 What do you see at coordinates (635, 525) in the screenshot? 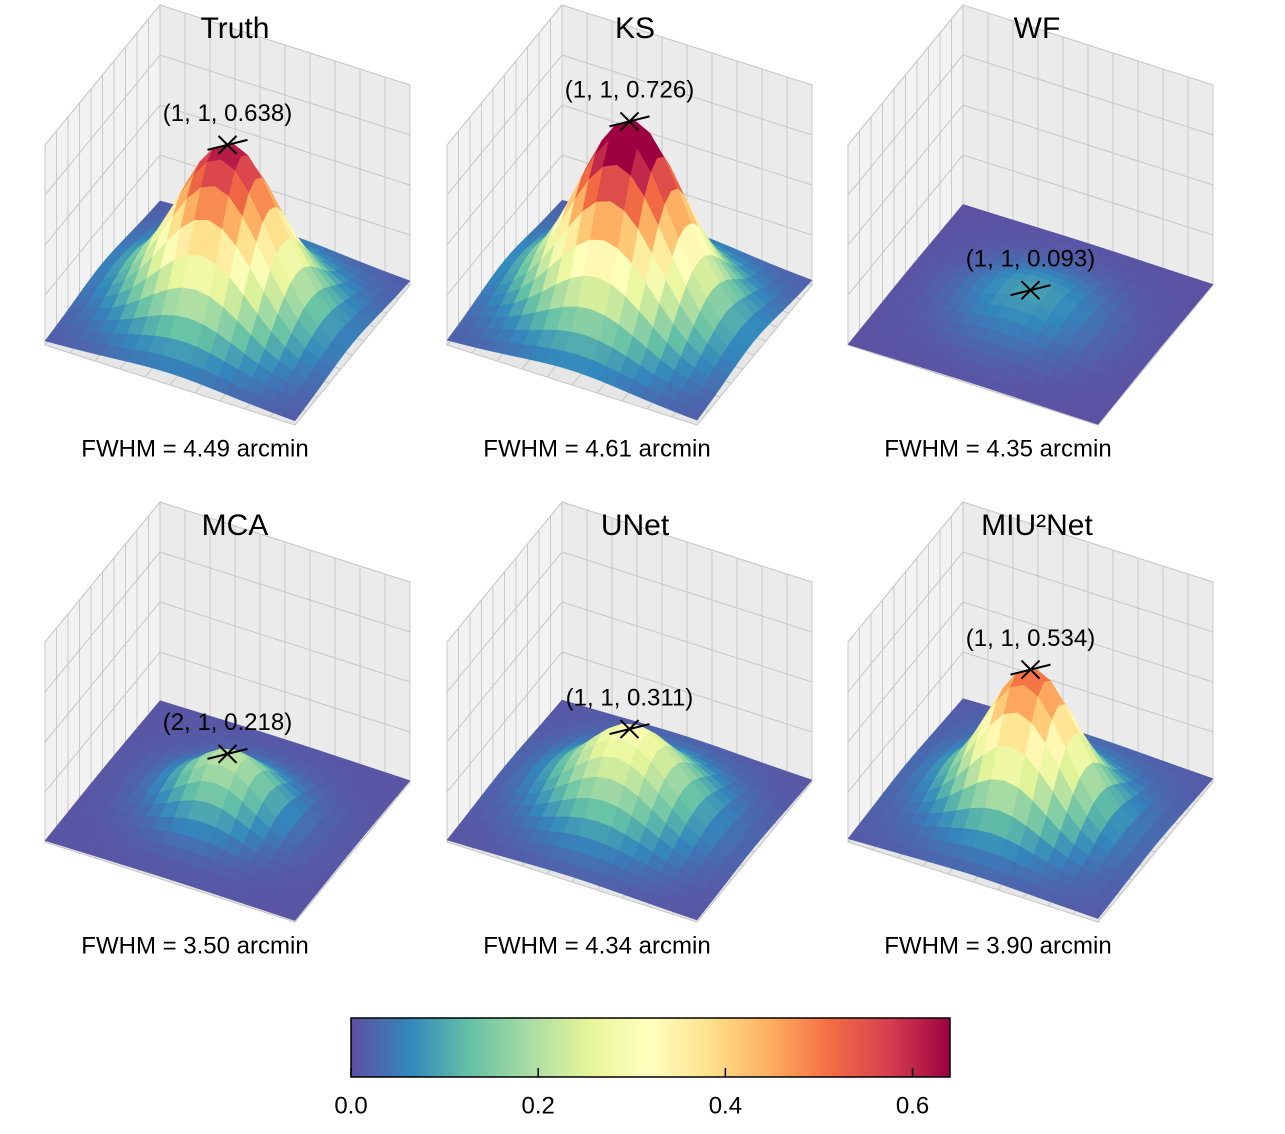
I see `panel-title: UNet` at bounding box center [635, 525].